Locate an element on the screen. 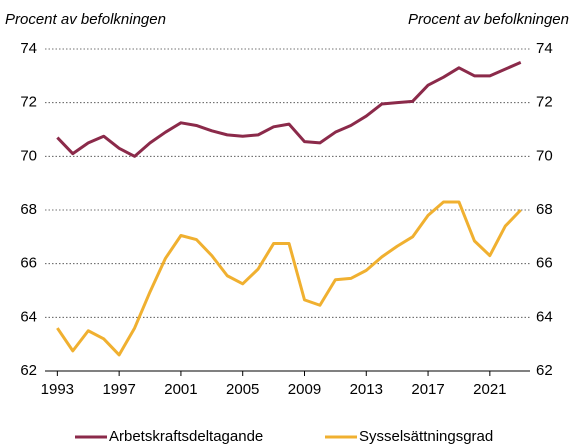 The width and height of the screenshot is (574, 448). x-tick-label: 2021 is located at coordinates (489, 389).